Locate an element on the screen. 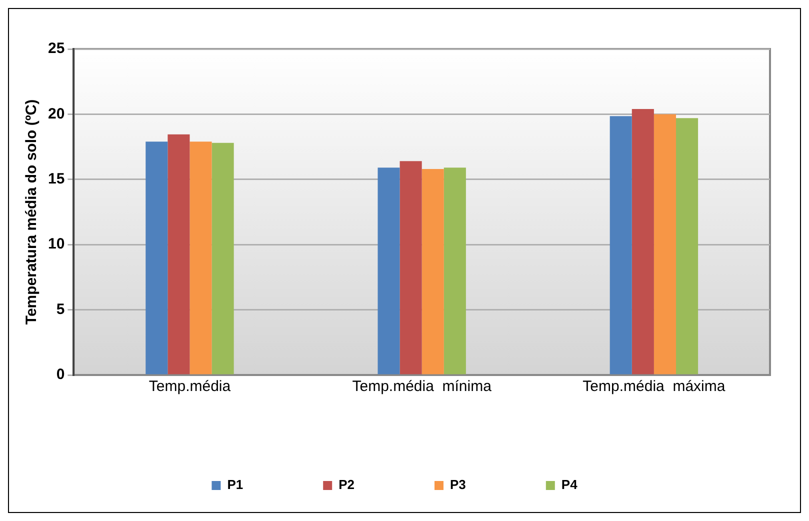 This screenshot has width=809, height=521. legend-label: P1 is located at coordinates (235, 484).